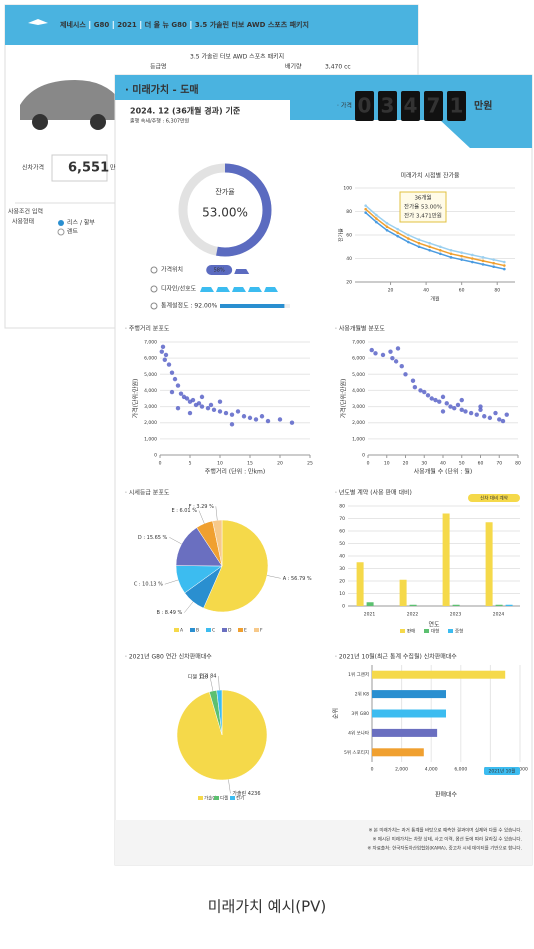  I want to click on radio-checked, so click(61, 223).